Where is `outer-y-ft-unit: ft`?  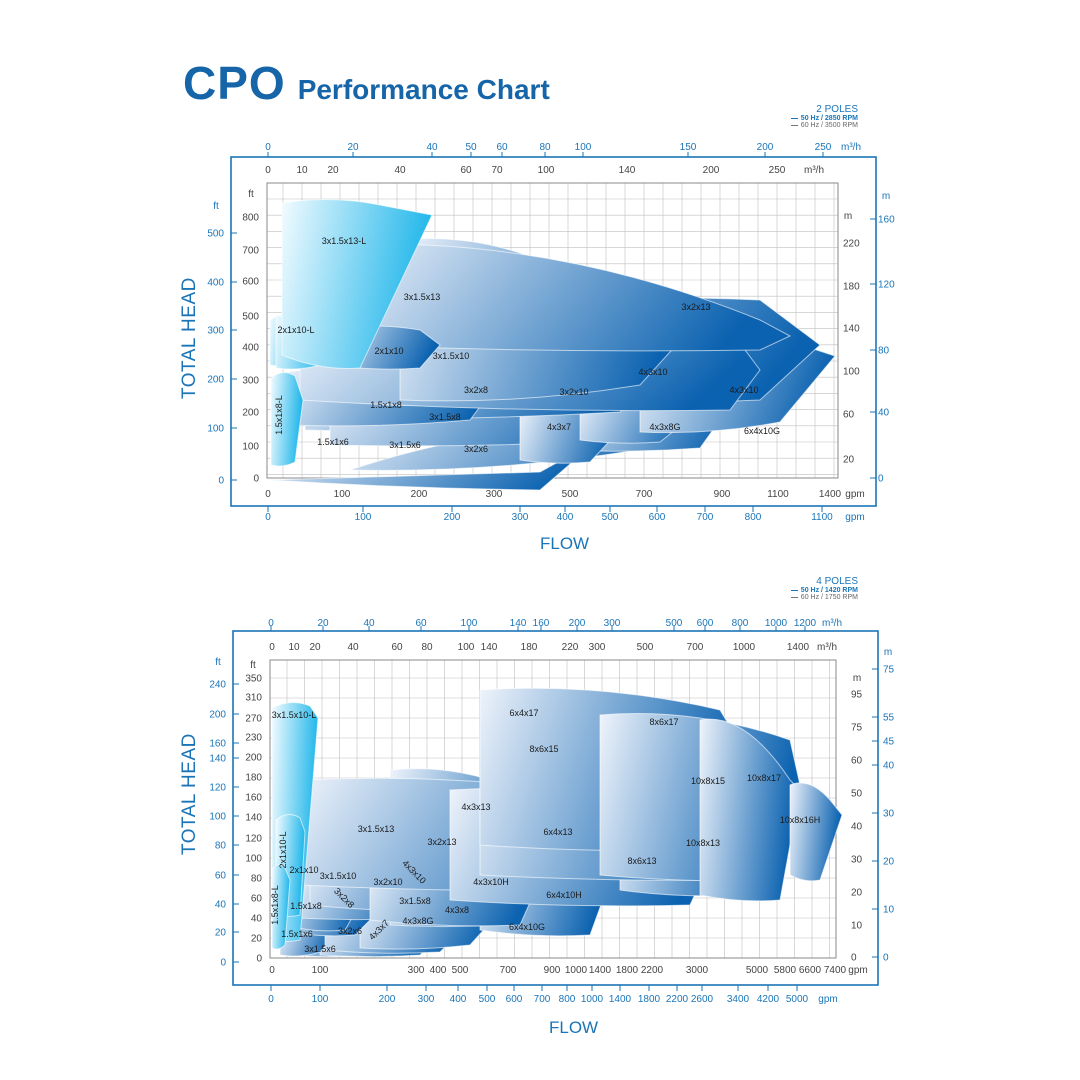
outer-y-ft-unit: ft is located at coordinates (218, 662).